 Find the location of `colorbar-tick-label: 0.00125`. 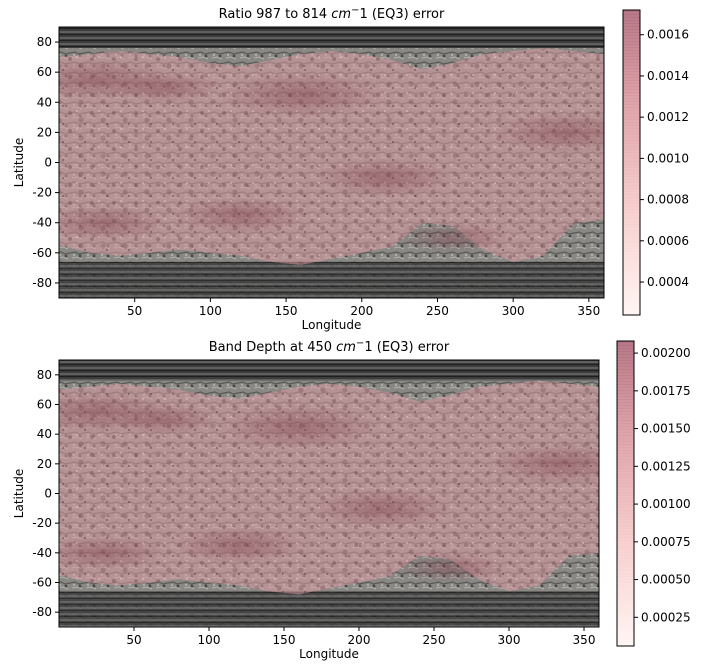

colorbar-tick-label: 0.00125 is located at coordinates (666, 466).